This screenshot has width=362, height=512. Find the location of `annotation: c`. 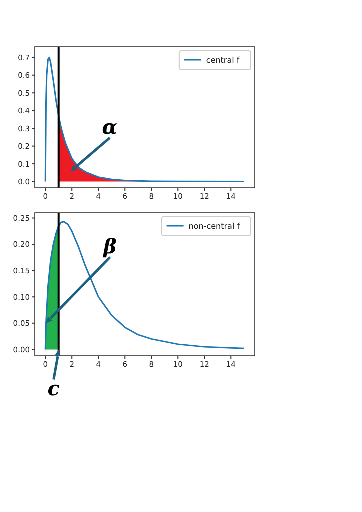

annotation: c is located at coordinates (54, 388).